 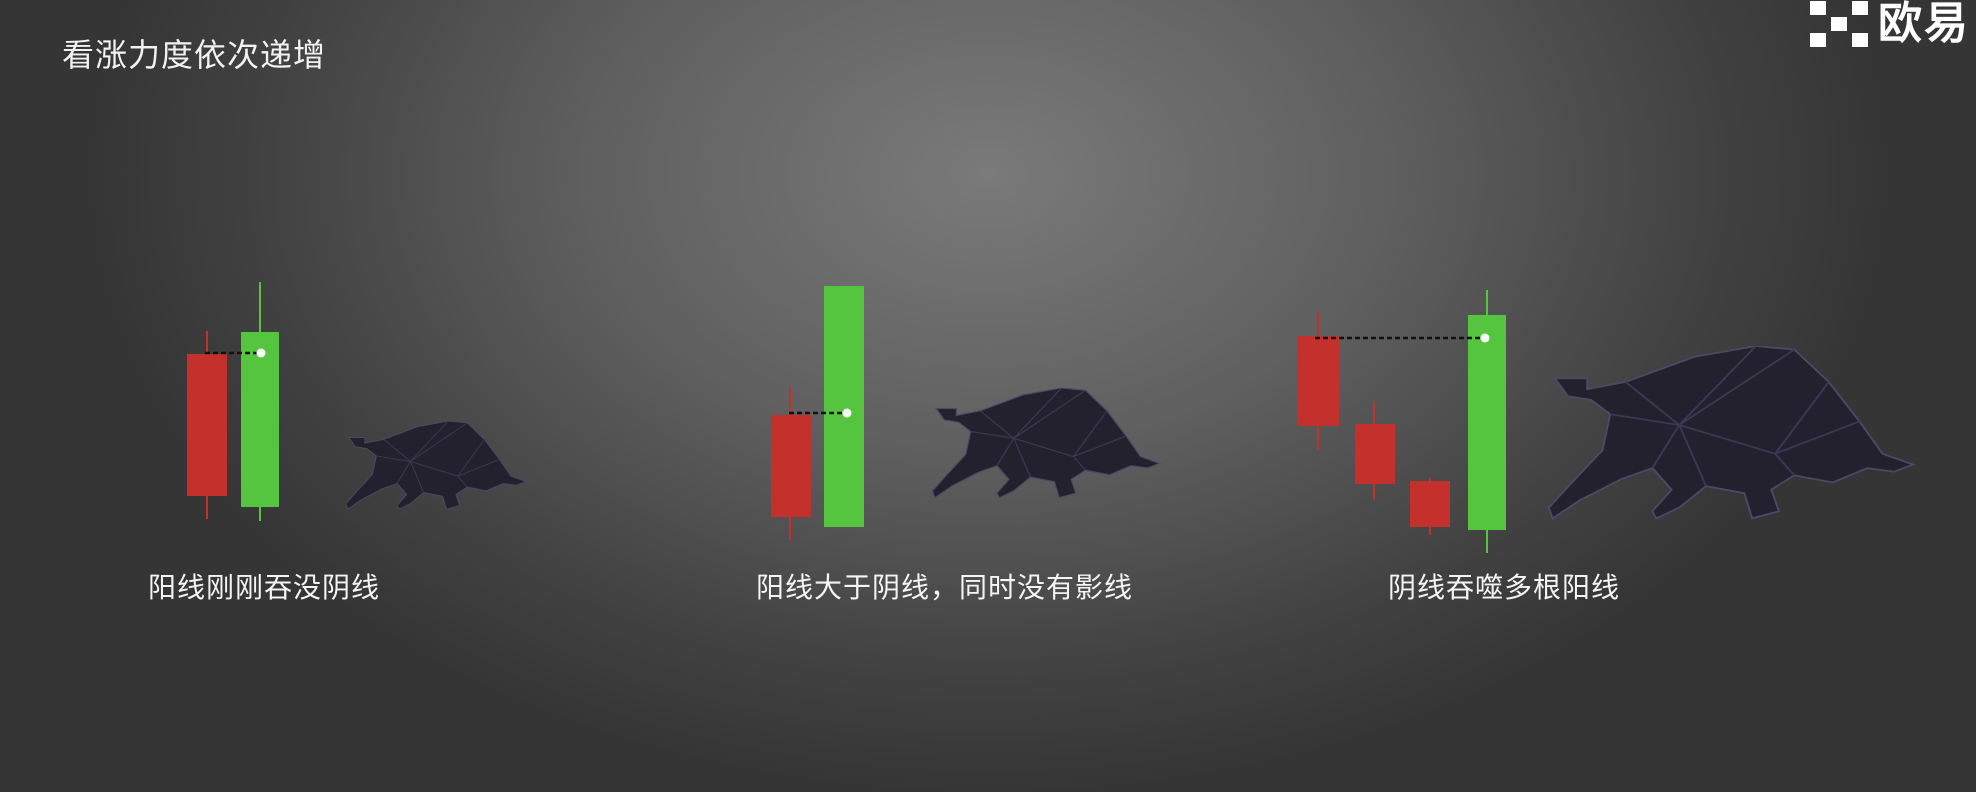 I want to click on pattern-1-chart, so click(x=233, y=401).